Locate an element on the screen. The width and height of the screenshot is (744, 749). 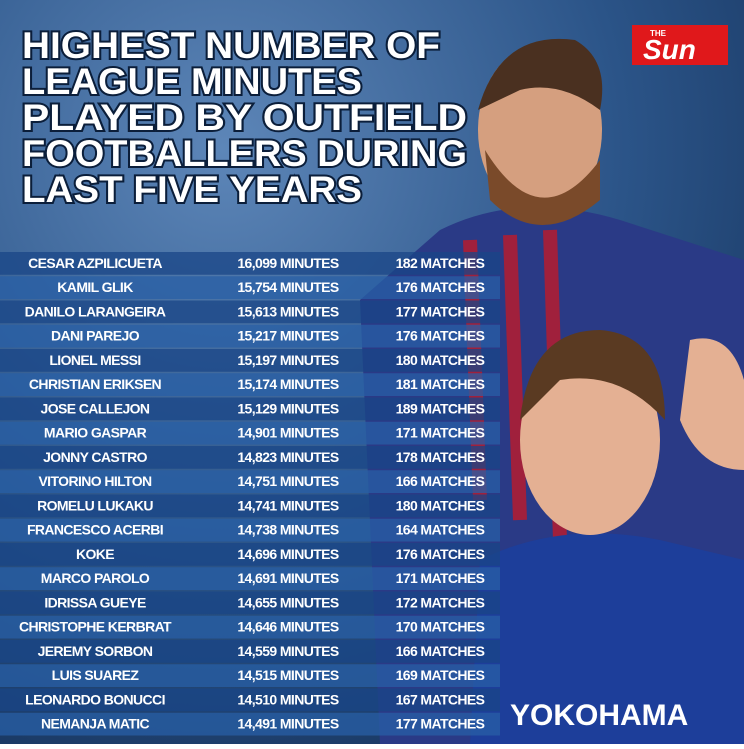
sponsor: YOKOHAMA is located at coordinates (599, 715).